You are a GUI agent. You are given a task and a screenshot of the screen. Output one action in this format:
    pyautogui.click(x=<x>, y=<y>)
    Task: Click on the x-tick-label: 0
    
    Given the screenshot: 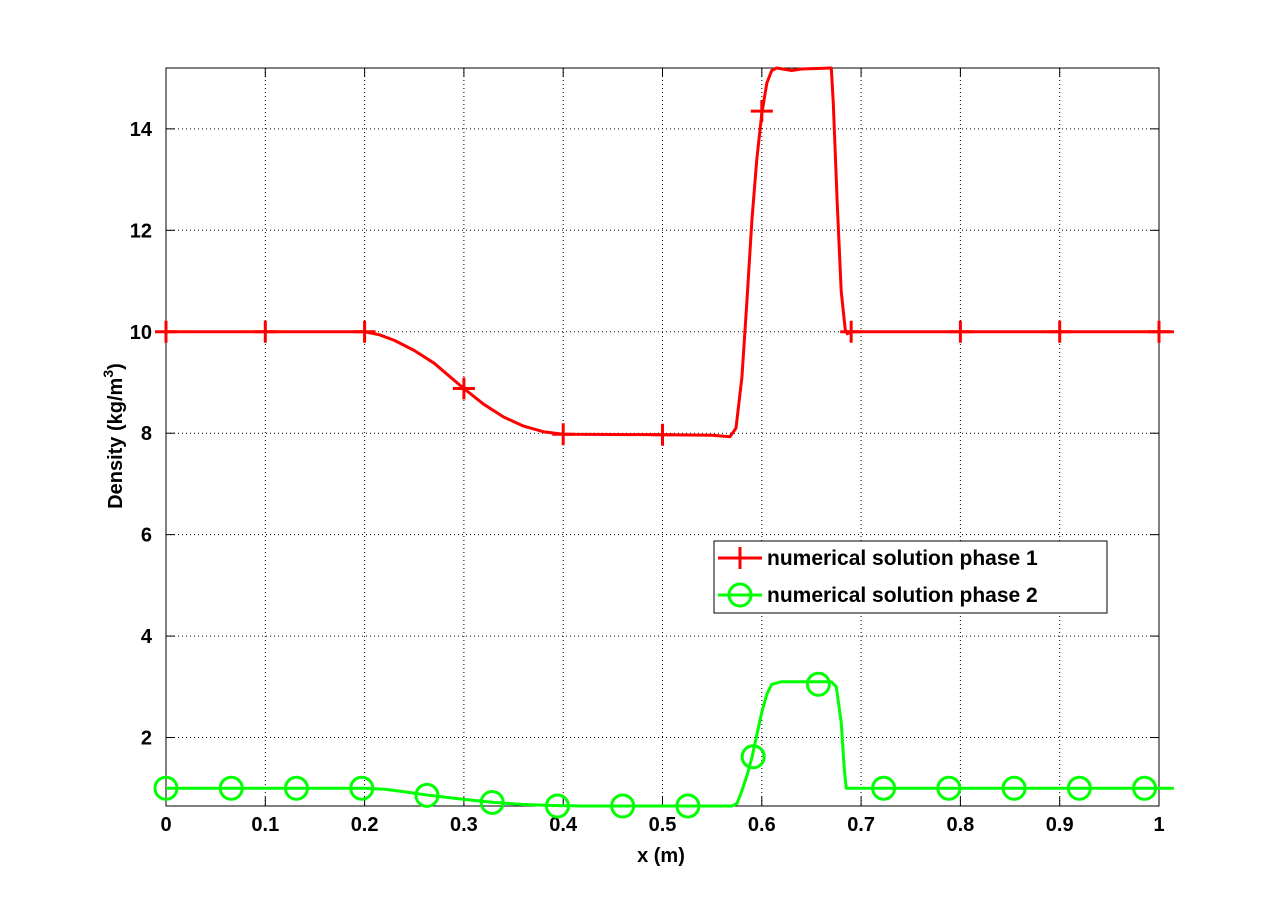 What is the action you would take?
    pyautogui.click(x=165, y=825)
    